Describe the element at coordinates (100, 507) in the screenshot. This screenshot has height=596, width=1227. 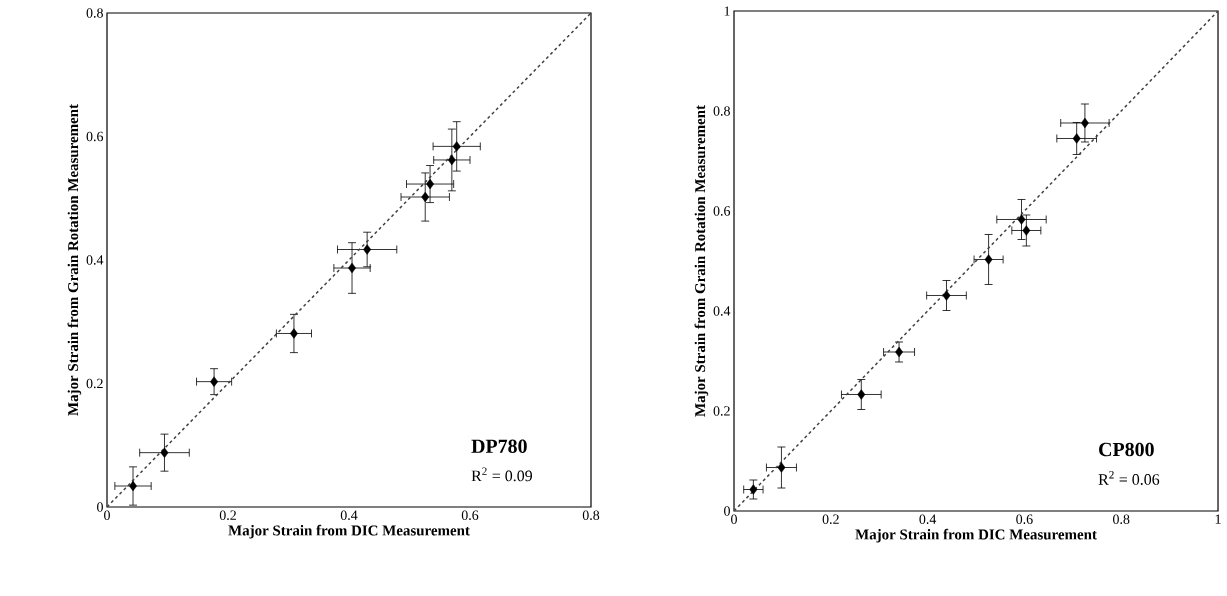
I see `y-tick-label: 0` at that location.